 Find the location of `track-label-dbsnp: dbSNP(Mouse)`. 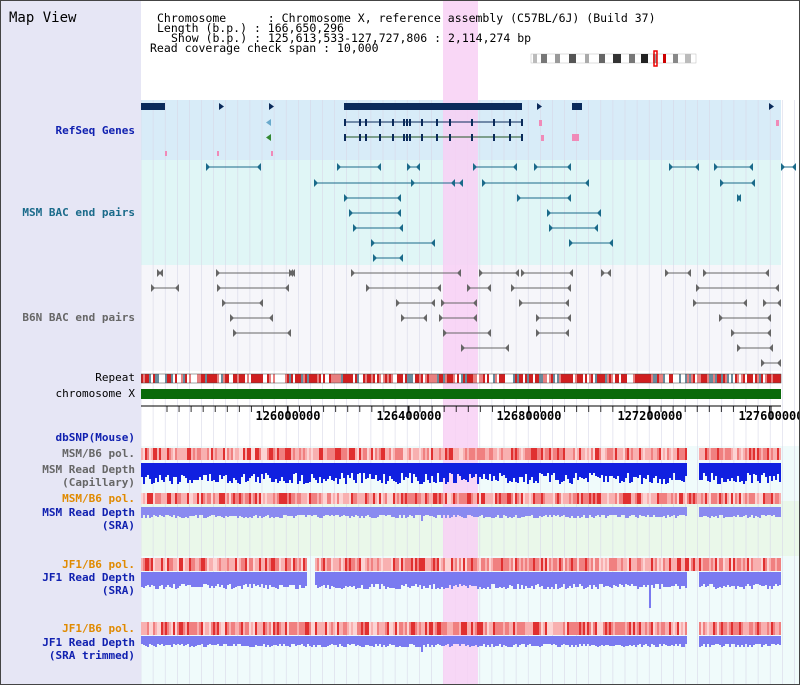

track-label-dbsnp: dbSNP(Mouse) is located at coordinates (95, 437).